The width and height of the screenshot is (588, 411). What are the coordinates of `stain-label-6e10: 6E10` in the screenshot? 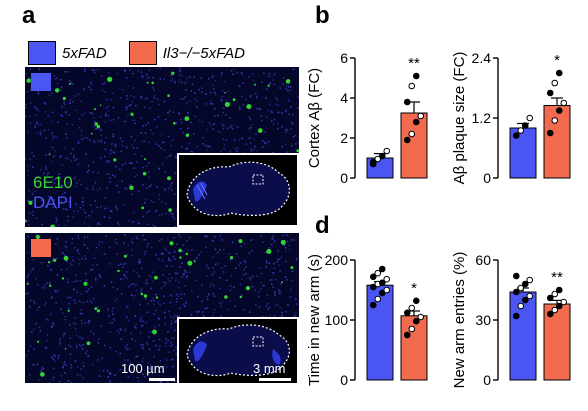 It's located at (53, 182).